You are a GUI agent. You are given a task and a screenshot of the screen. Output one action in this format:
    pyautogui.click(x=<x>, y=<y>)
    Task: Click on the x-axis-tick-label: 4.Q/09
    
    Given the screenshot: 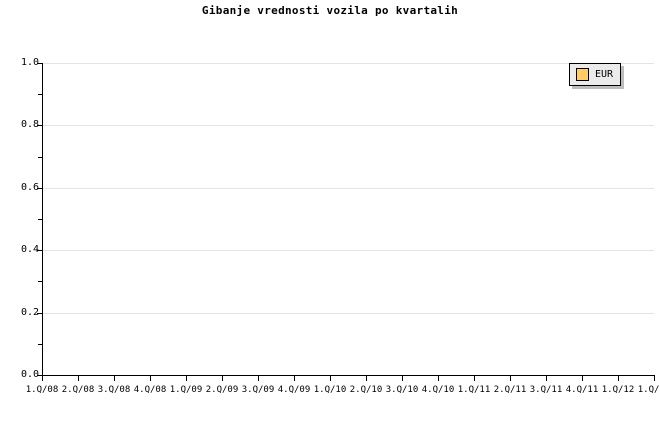 What is the action you would take?
    pyautogui.click(x=294, y=390)
    